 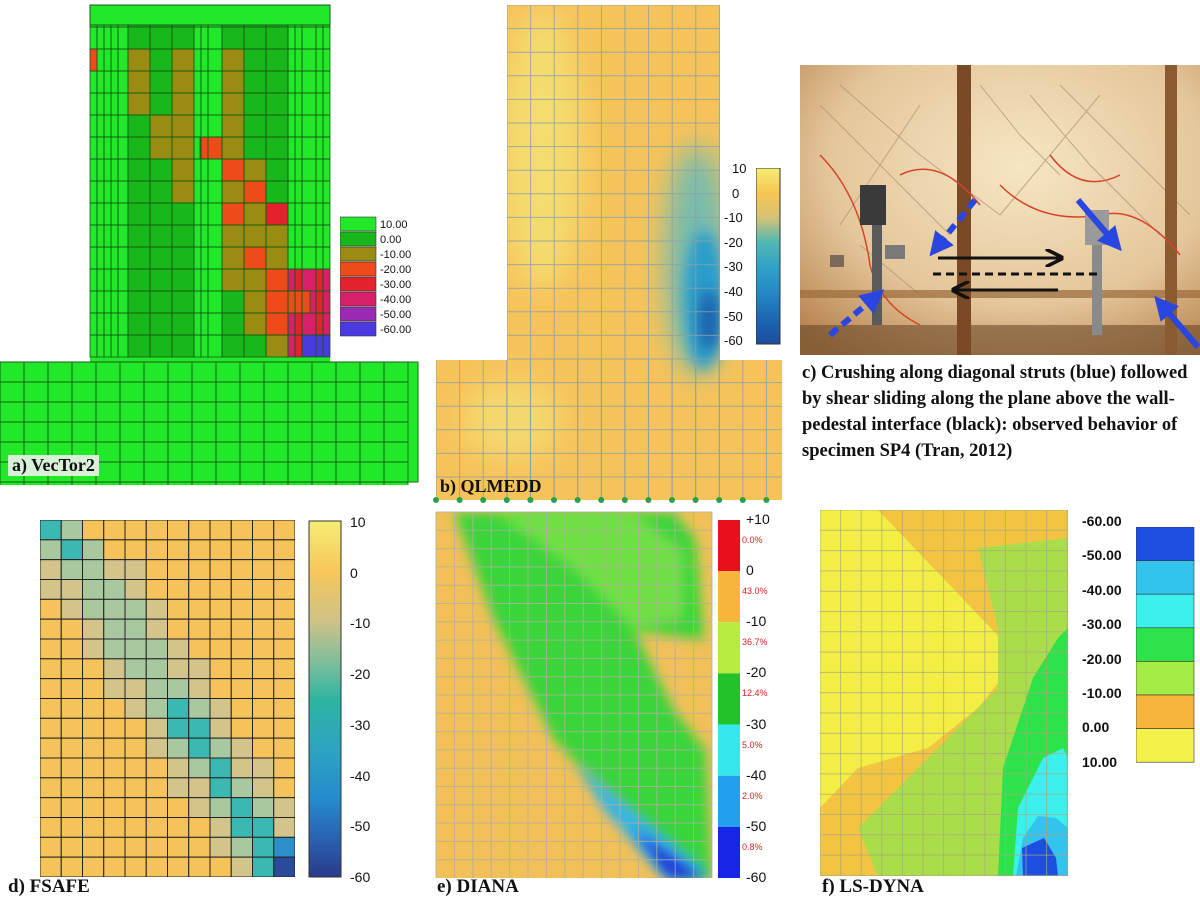 What do you see at coordinates (1102, 555) in the screenshot?
I see `lsdyna-legend-label: -50.00` at bounding box center [1102, 555].